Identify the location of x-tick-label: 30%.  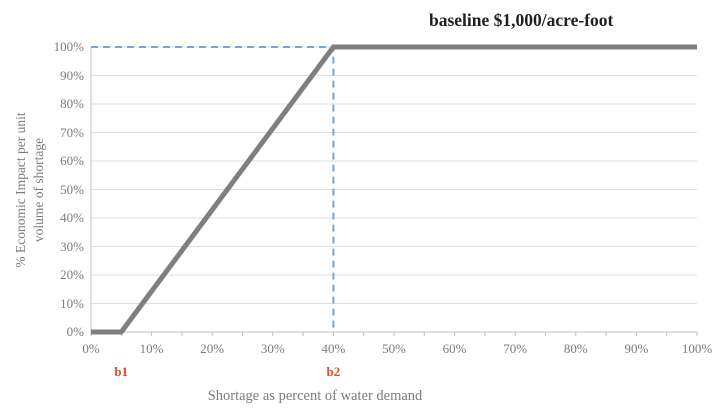
(272, 348).